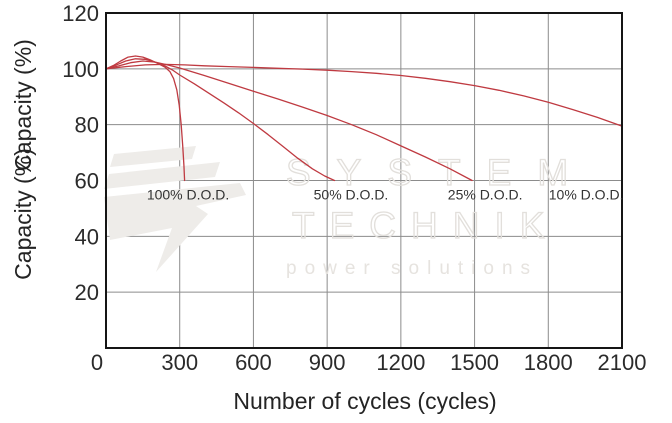 This screenshot has width=672, height=423. What do you see at coordinates (80, 153) in the screenshot?
I see `y-axis-tick-labels: 20 40 60 80 100 120` at bounding box center [80, 153].